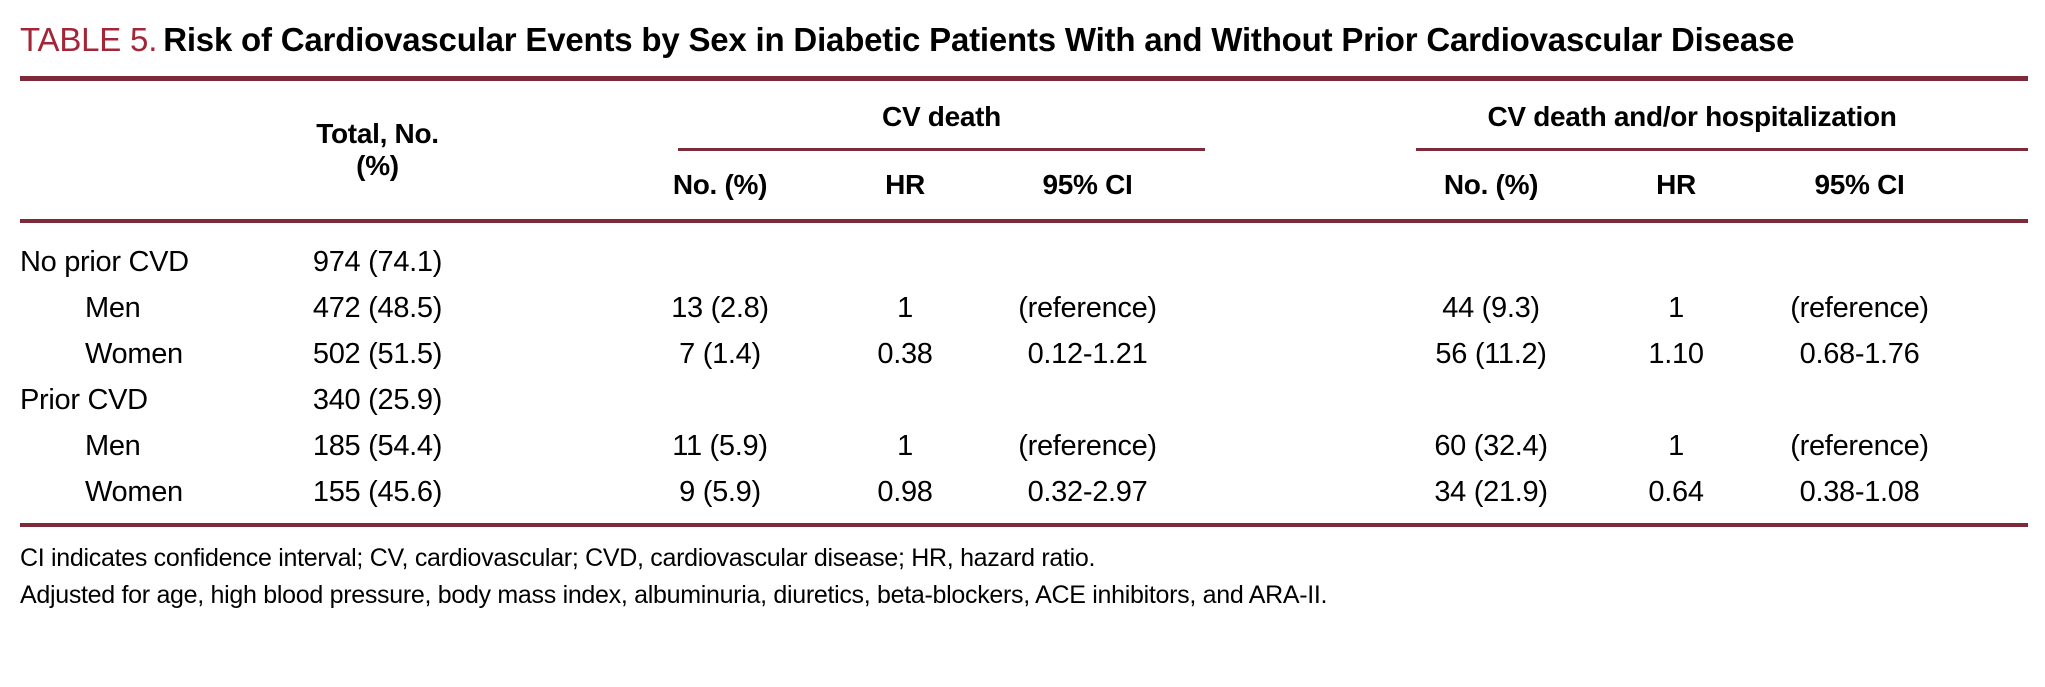 This screenshot has height=687, width=2045. Describe the element at coordinates (1722, 119) in the screenshot. I see `cv-death-hosp-spanner-label: CV death and/or hospitalization` at that location.